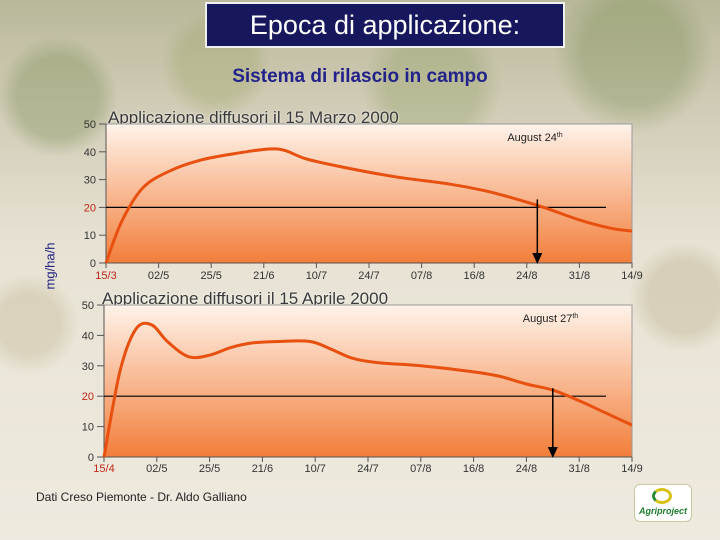  Describe the element at coordinates (90, 208) in the screenshot. I see `chart-1-y-tick-label: 20` at that location.